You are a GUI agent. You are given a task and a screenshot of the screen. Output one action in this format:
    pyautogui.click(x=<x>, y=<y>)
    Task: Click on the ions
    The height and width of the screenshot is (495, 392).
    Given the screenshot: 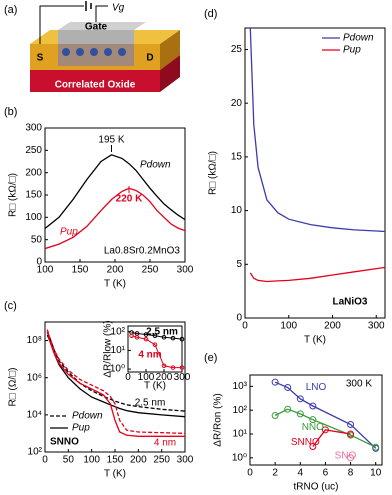 What is the action you would take?
    pyautogui.click(x=94, y=52)
    